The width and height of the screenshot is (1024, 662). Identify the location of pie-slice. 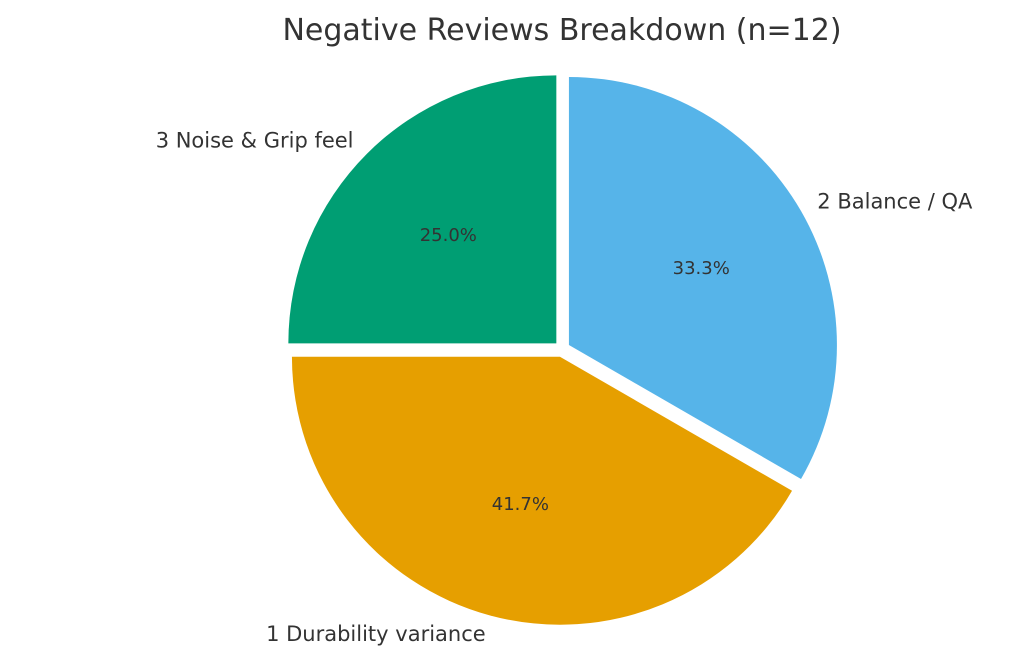
(422, 209).